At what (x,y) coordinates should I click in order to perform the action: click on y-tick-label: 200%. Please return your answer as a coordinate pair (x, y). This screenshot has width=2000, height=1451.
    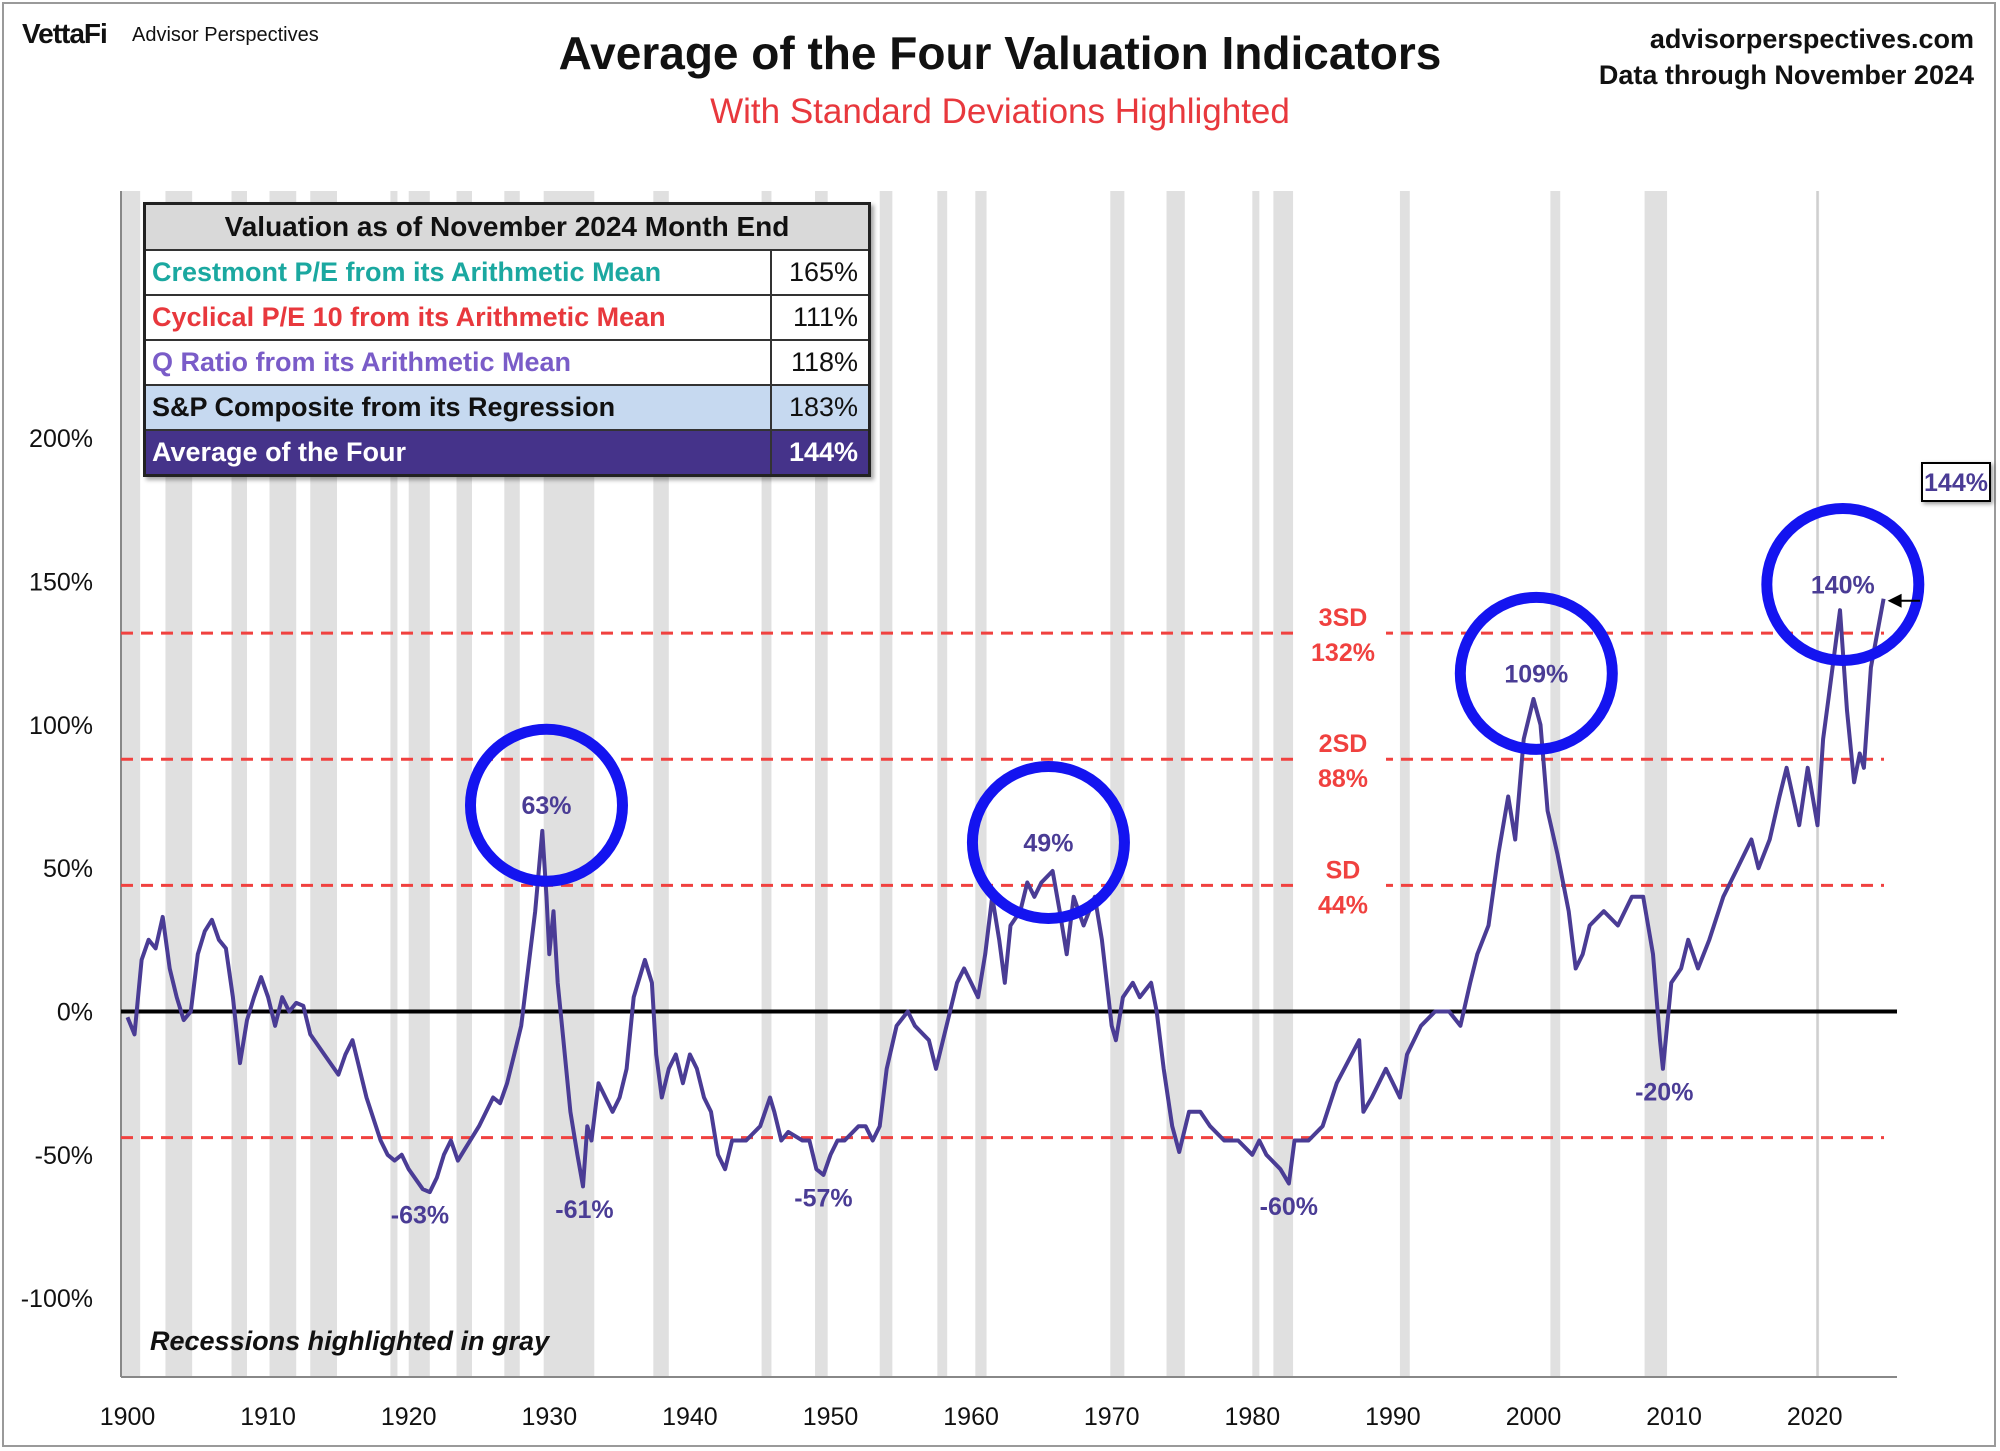
    Looking at the image, I should click on (61, 439).